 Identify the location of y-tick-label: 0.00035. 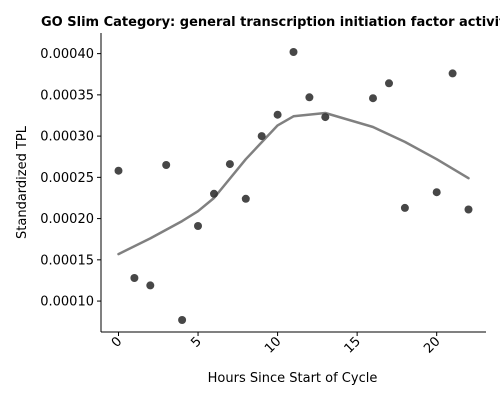
(67, 95).